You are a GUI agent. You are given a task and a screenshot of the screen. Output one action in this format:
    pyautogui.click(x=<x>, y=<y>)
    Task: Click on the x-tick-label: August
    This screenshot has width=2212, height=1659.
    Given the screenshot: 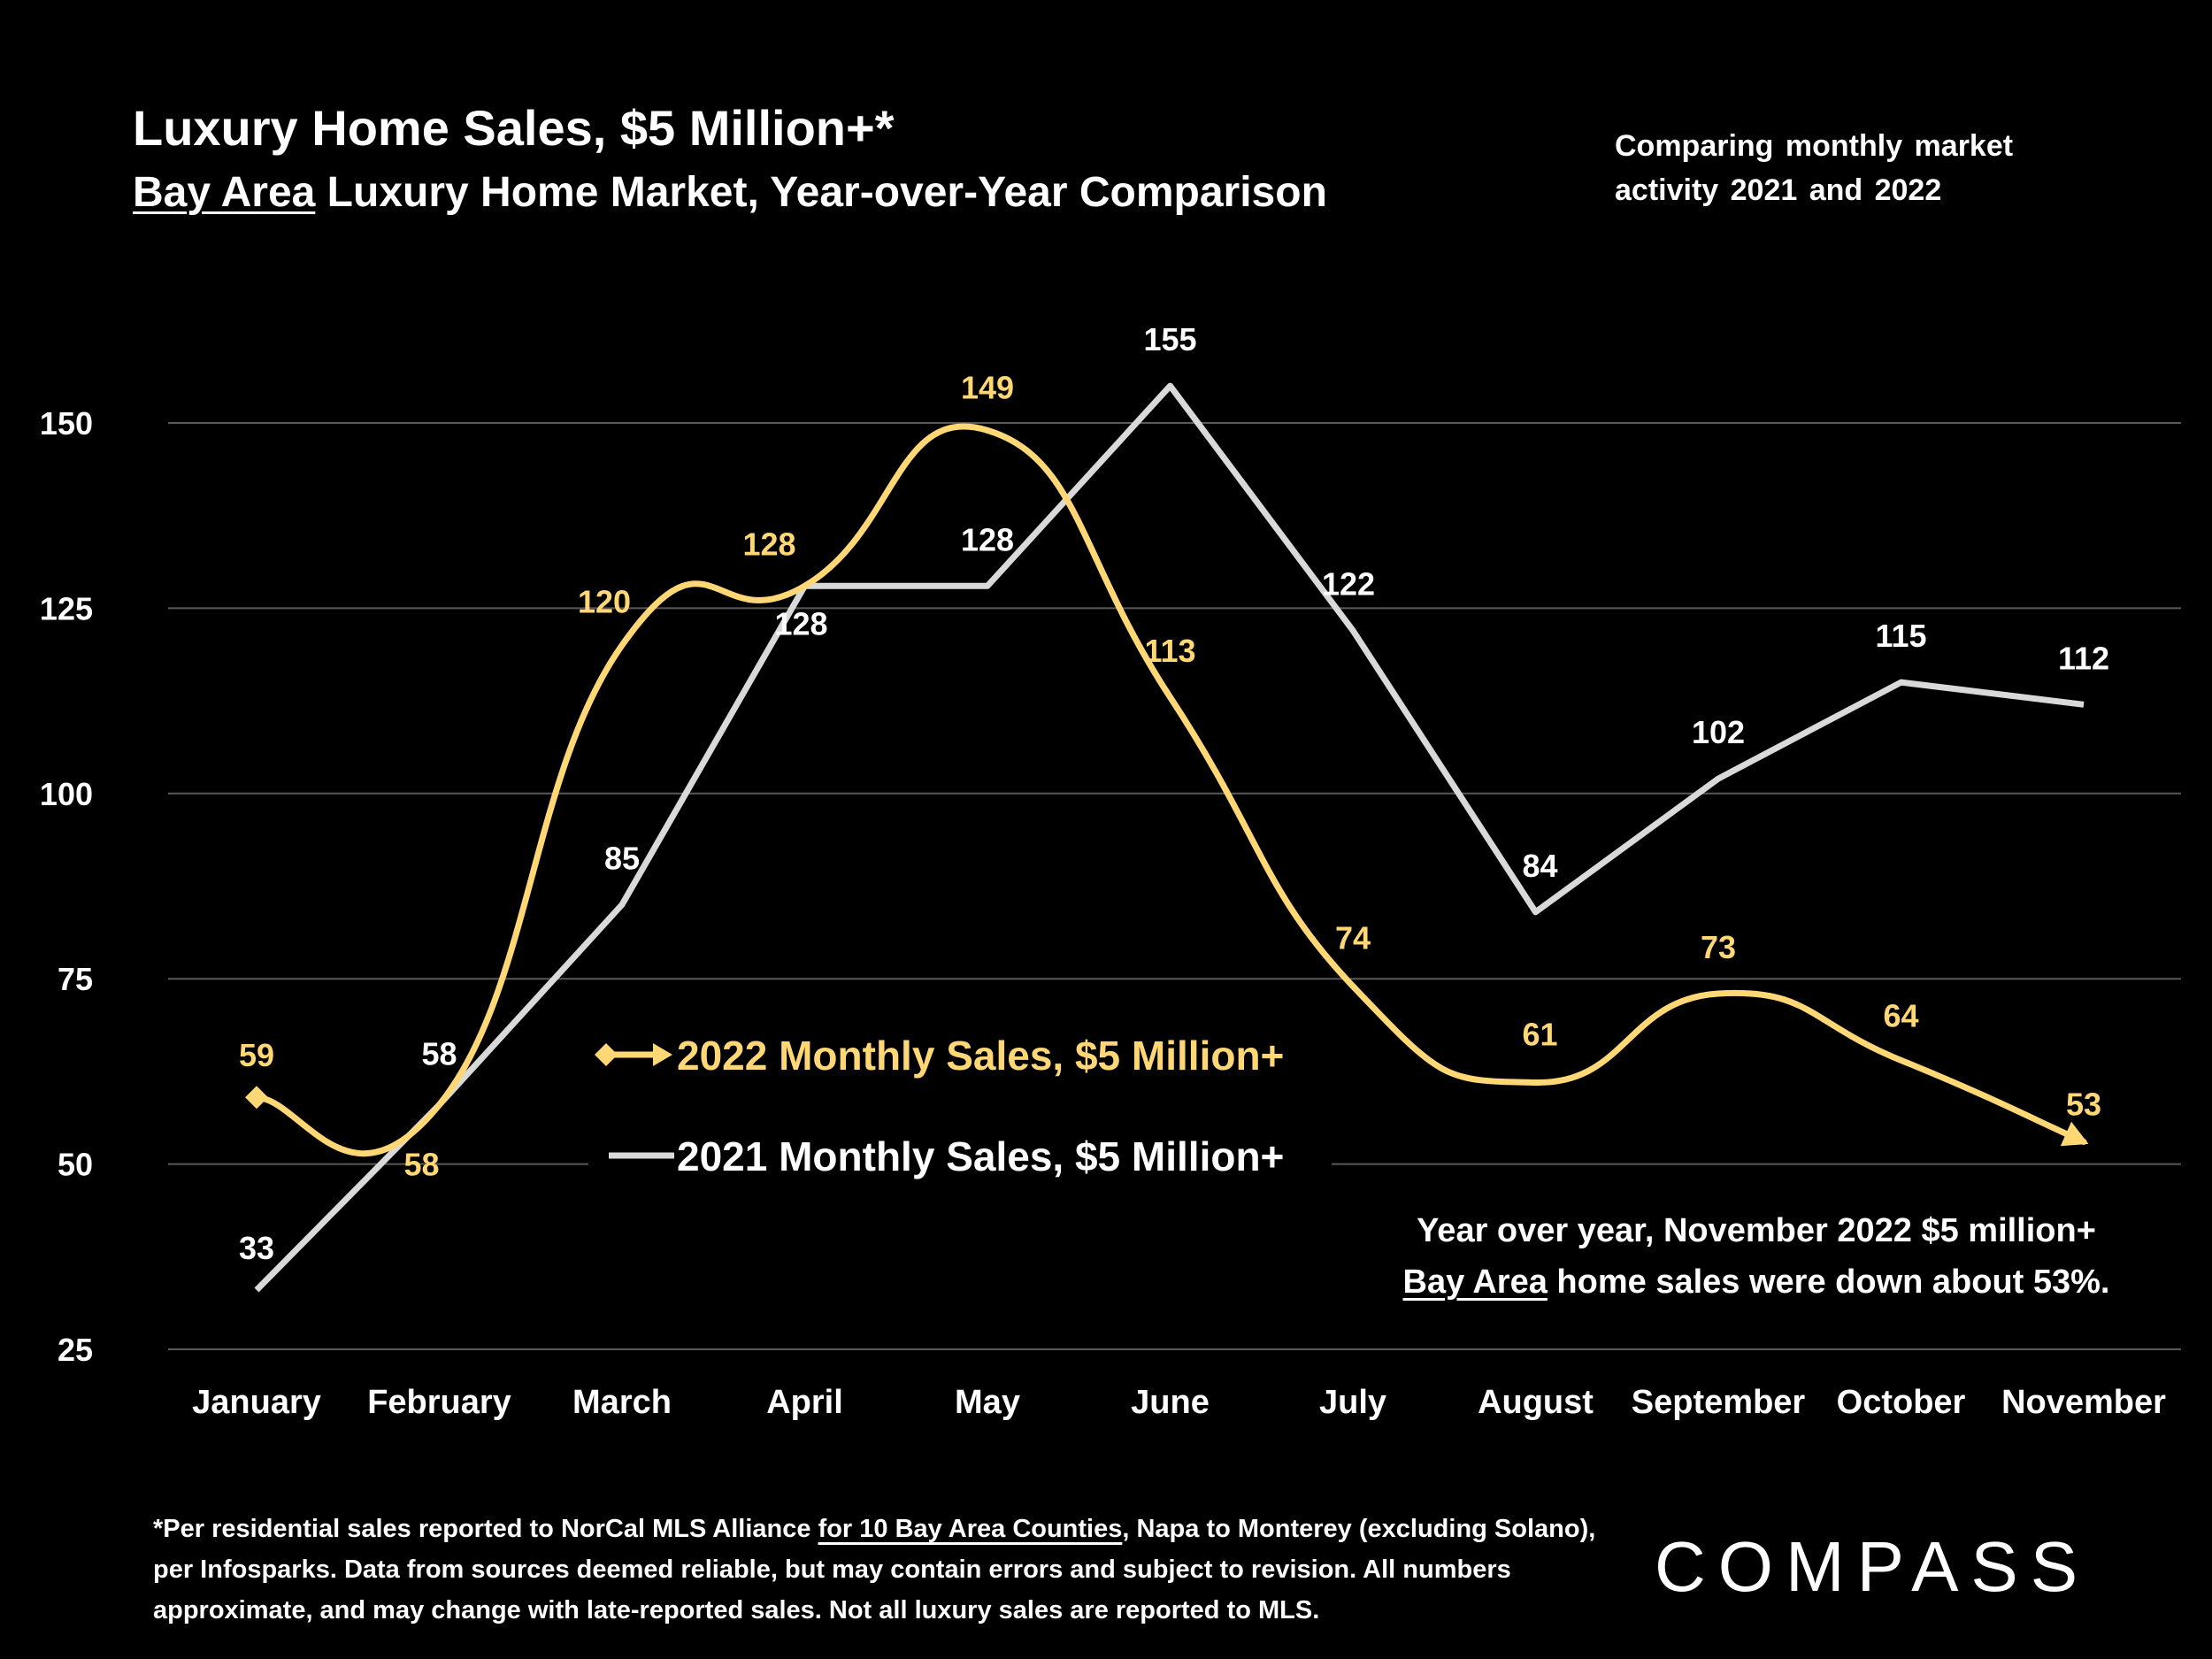 What is the action you would take?
    pyautogui.click(x=1536, y=1402)
    